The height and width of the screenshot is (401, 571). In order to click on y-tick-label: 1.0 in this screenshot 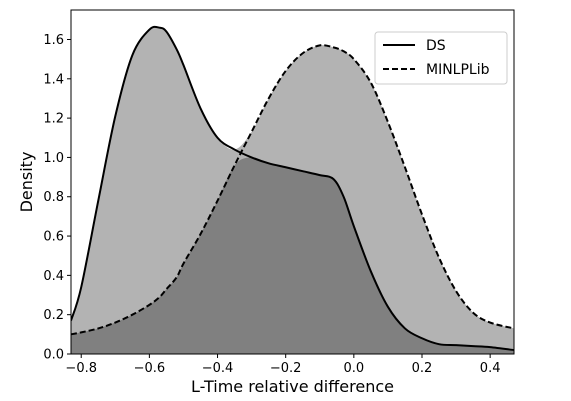, I will do `click(53, 158)`.